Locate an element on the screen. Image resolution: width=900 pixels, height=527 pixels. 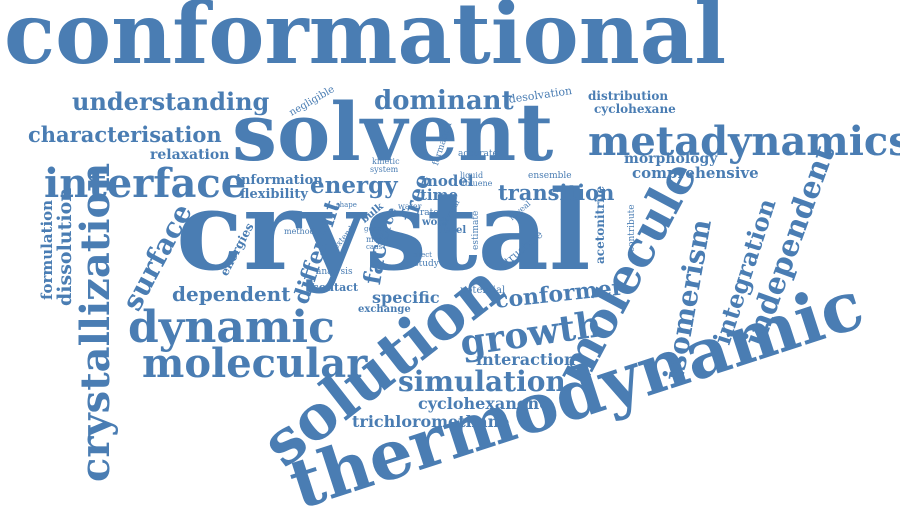
word-gene: gene is located at coordinates (373, 229).